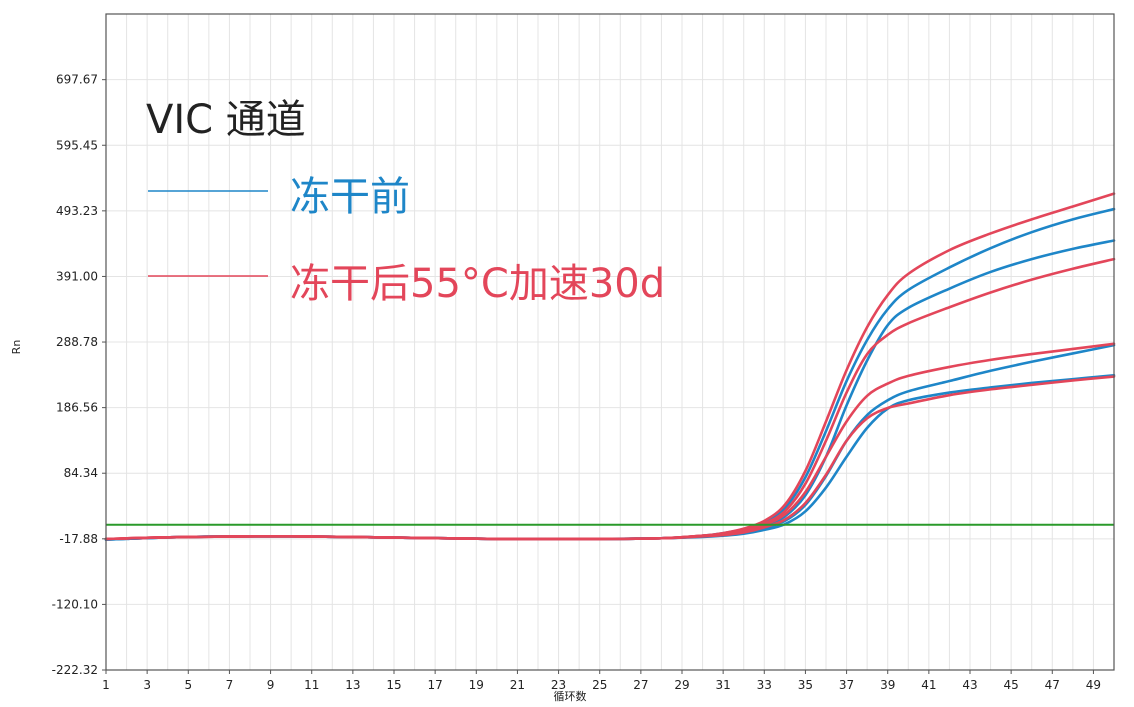 The image size is (1134, 707). What do you see at coordinates (846, 685) in the screenshot?
I see `x-tick-label: 37` at bounding box center [846, 685].